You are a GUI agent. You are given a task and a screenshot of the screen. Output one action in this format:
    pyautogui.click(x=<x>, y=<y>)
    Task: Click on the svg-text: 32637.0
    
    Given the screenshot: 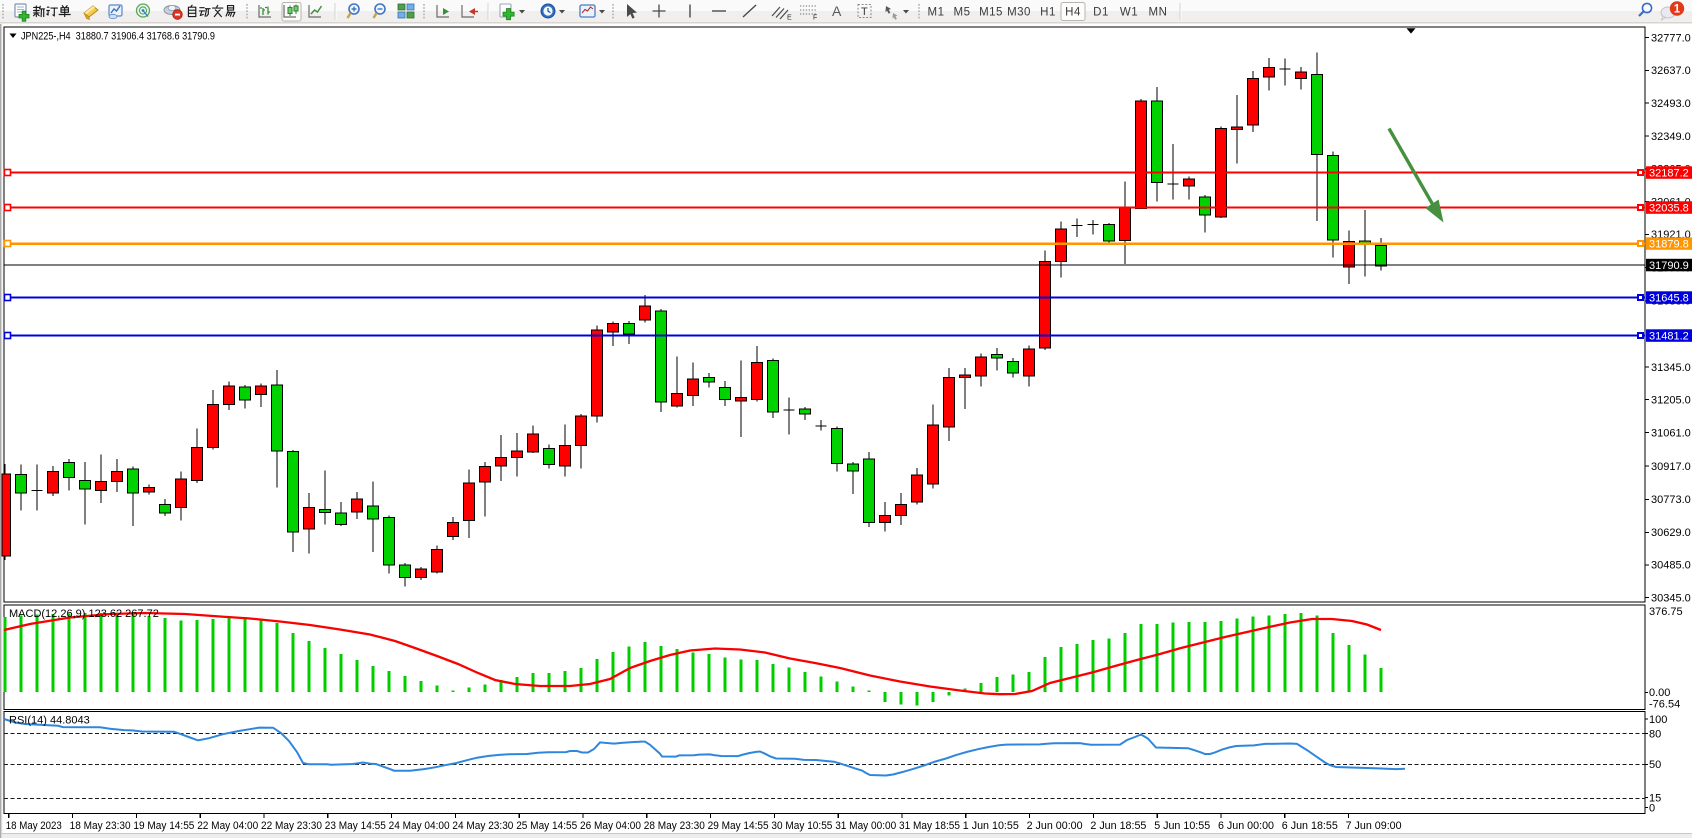 What is the action you would take?
    pyautogui.click(x=1671, y=71)
    